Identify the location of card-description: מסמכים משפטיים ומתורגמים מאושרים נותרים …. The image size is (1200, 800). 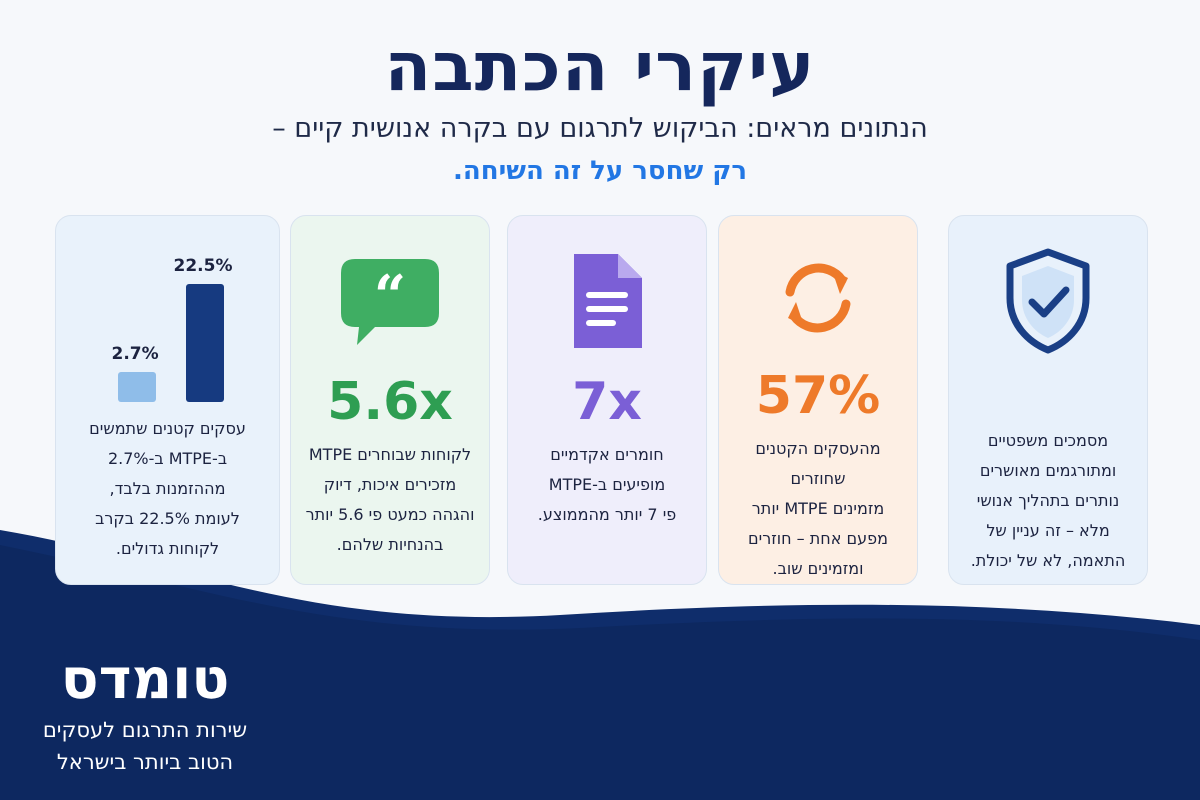
(1048, 500).